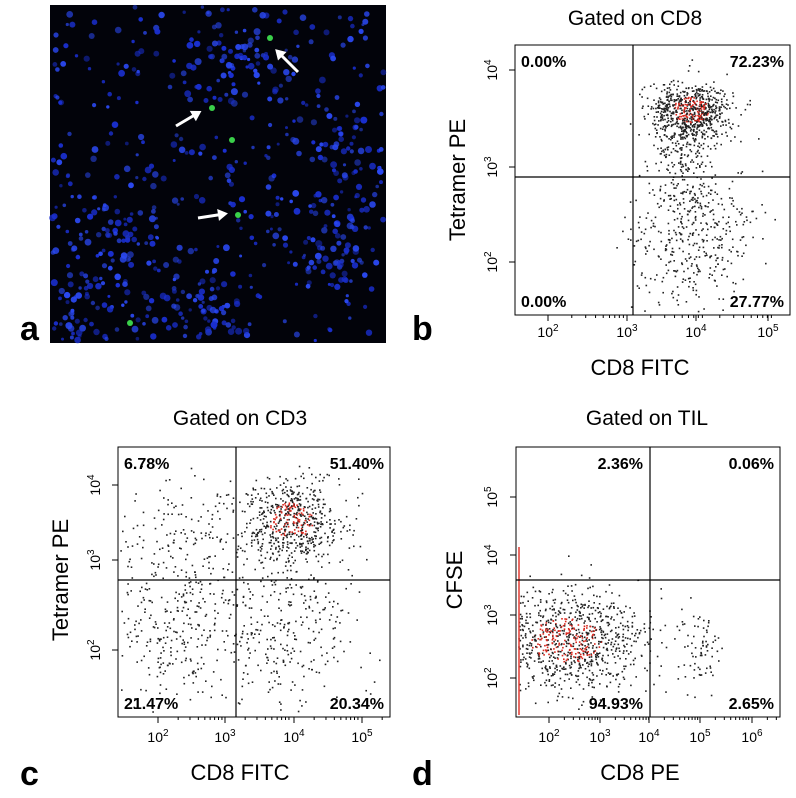 This screenshot has width=796, height=798. What do you see at coordinates (640, 367) in the screenshot?
I see `x-axis-label: CD8 FITC` at bounding box center [640, 367].